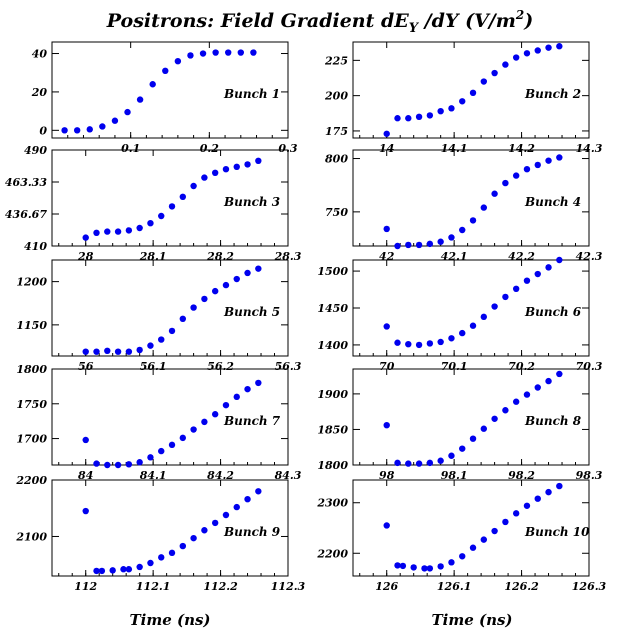  I want to click on x-tick-label: 56.2, so click(220, 366).